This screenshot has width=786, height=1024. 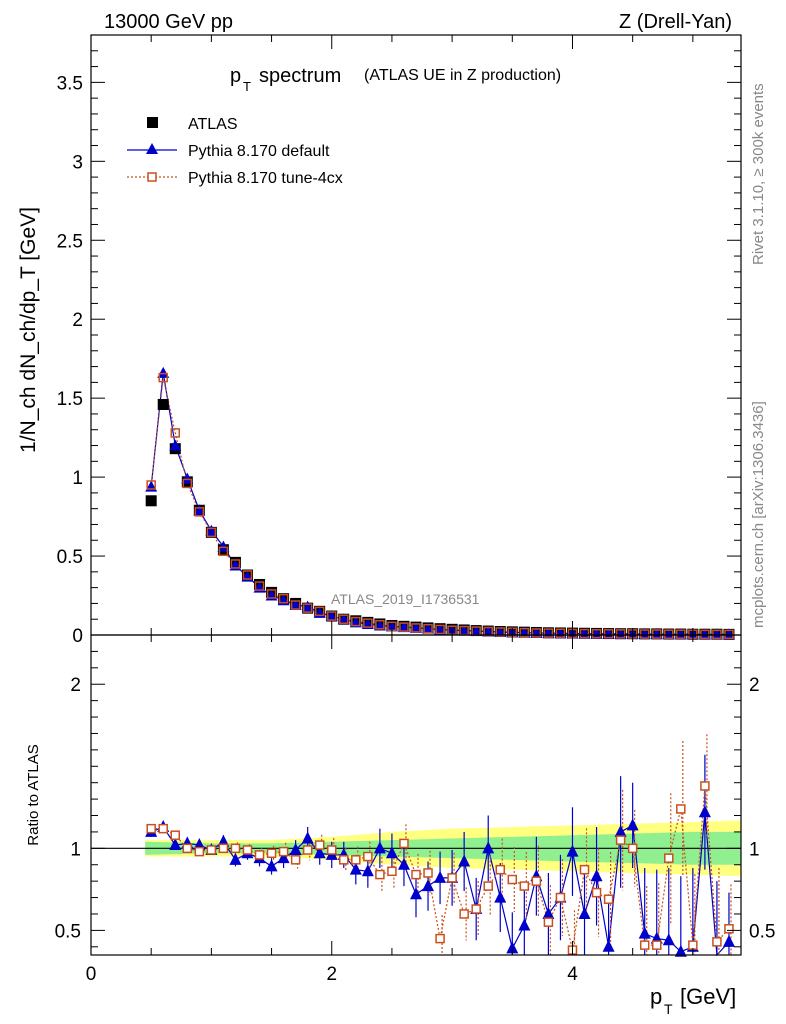 What do you see at coordinates (28, 330) in the screenshot?
I see `main-ylabel: 1/N_ch dN_ch/dp_T [GeV]` at bounding box center [28, 330].